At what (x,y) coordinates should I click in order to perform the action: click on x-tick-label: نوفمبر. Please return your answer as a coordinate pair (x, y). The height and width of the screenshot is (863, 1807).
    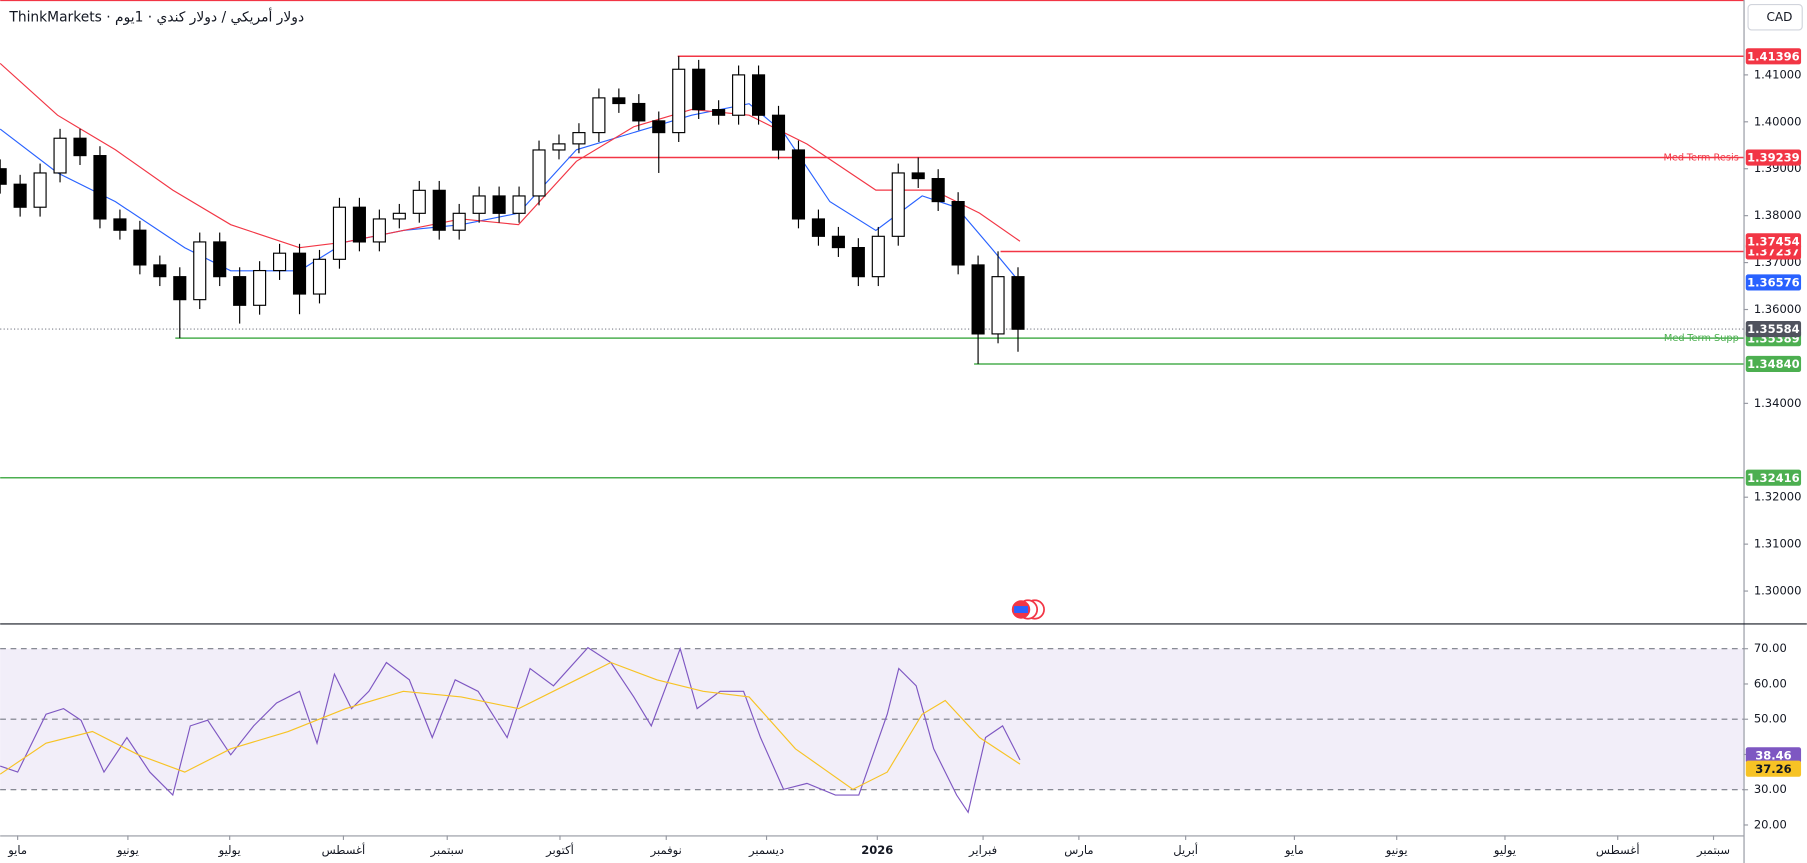
    Looking at the image, I should click on (666, 850).